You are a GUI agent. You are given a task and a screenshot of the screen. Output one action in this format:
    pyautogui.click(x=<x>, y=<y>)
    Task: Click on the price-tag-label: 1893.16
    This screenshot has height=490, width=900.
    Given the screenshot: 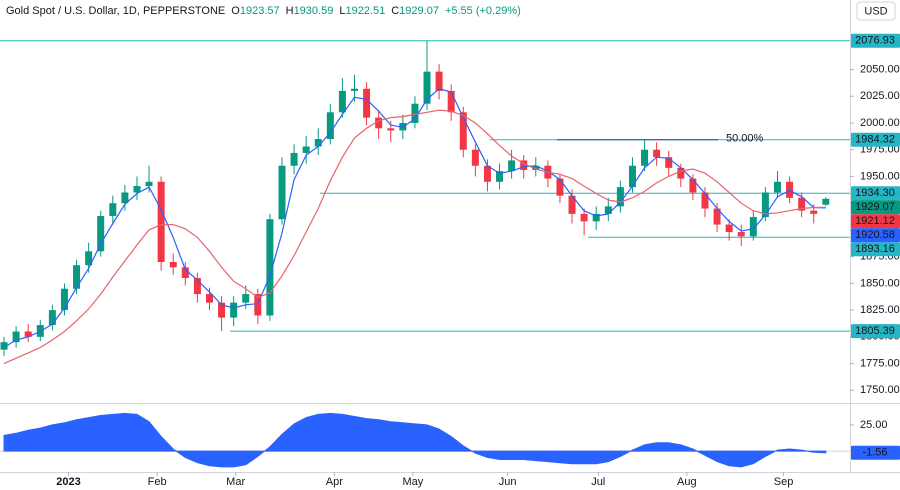 What is the action you would take?
    pyautogui.click(x=875, y=249)
    